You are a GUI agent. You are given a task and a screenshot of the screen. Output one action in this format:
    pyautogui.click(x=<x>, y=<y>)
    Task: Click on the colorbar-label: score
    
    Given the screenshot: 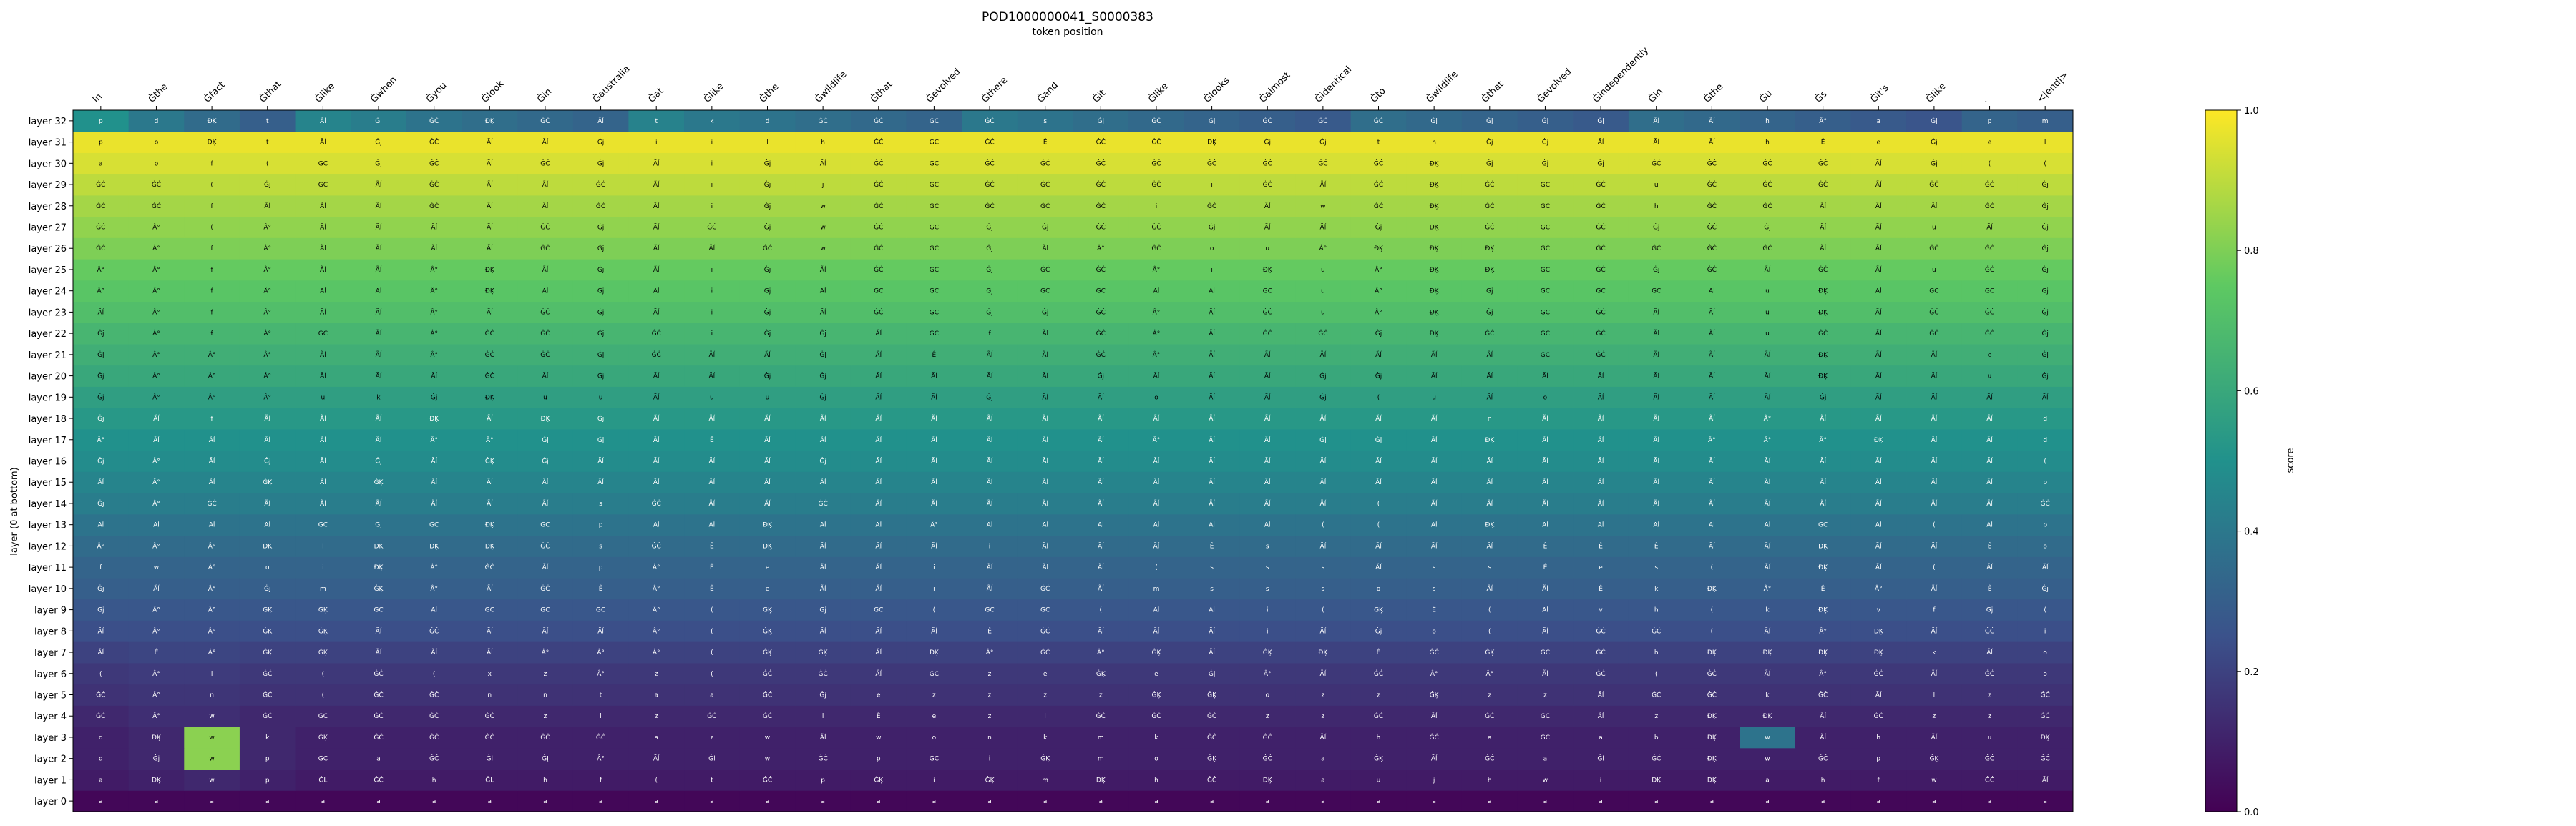 What is the action you would take?
    pyautogui.click(x=2290, y=461)
    